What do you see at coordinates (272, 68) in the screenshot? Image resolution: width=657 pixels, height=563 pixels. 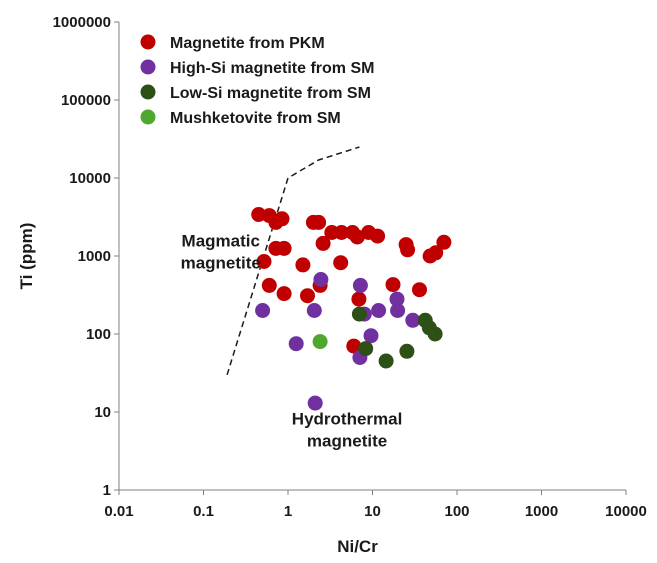 I see `legend-label-high-si-magnetite-from-sm: High-Si magnetite from SM` at bounding box center [272, 68].